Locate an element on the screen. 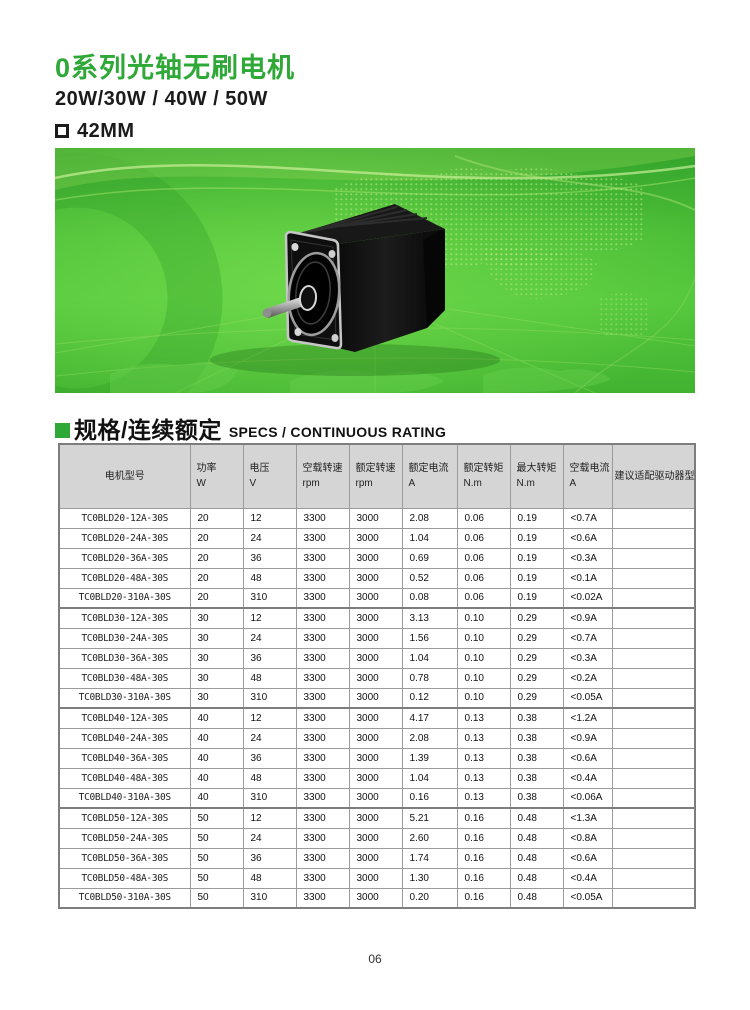 The height and width of the screenshot is (1010, 750). value-cell: <0.2A is located at coordinates (587, 678).